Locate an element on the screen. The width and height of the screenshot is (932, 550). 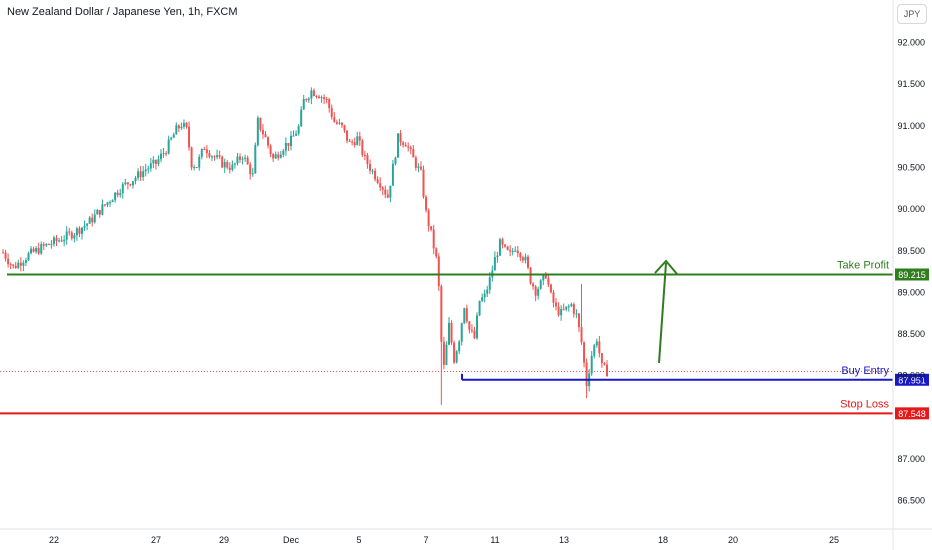
y-tick-label: 87.000 is located at coordinates (911, 459).